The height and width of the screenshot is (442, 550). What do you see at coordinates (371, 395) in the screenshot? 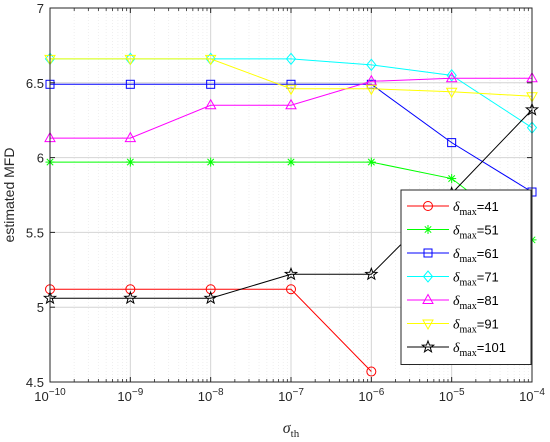
I see `x-tick-label: 10⁻⁶` at bounding box center [371, 395].